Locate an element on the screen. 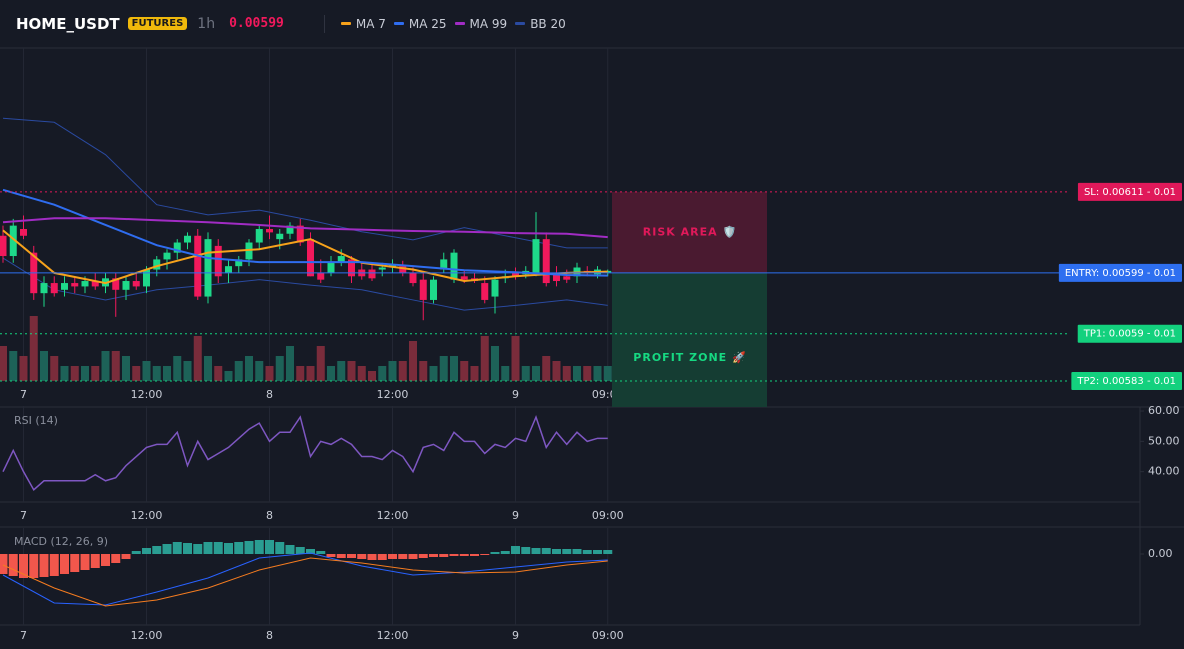 Image resolution: width=1184 pixels, height=649 pixels. order-label: TP2: 0.00583 - 0.01 is located at coordinates (1126, 381).